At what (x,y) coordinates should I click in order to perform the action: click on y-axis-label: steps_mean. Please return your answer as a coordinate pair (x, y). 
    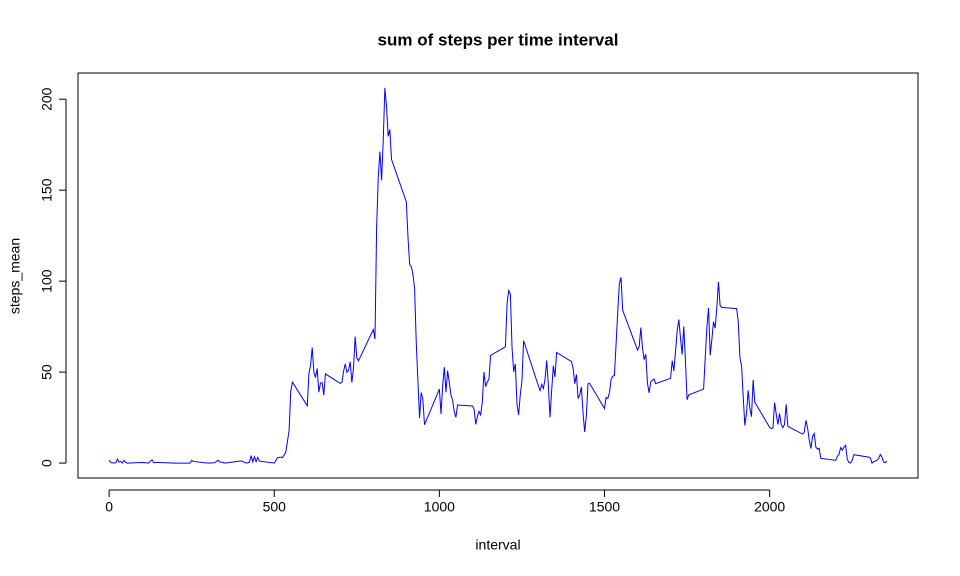
    Looking at the image, I should click on (15, 276).